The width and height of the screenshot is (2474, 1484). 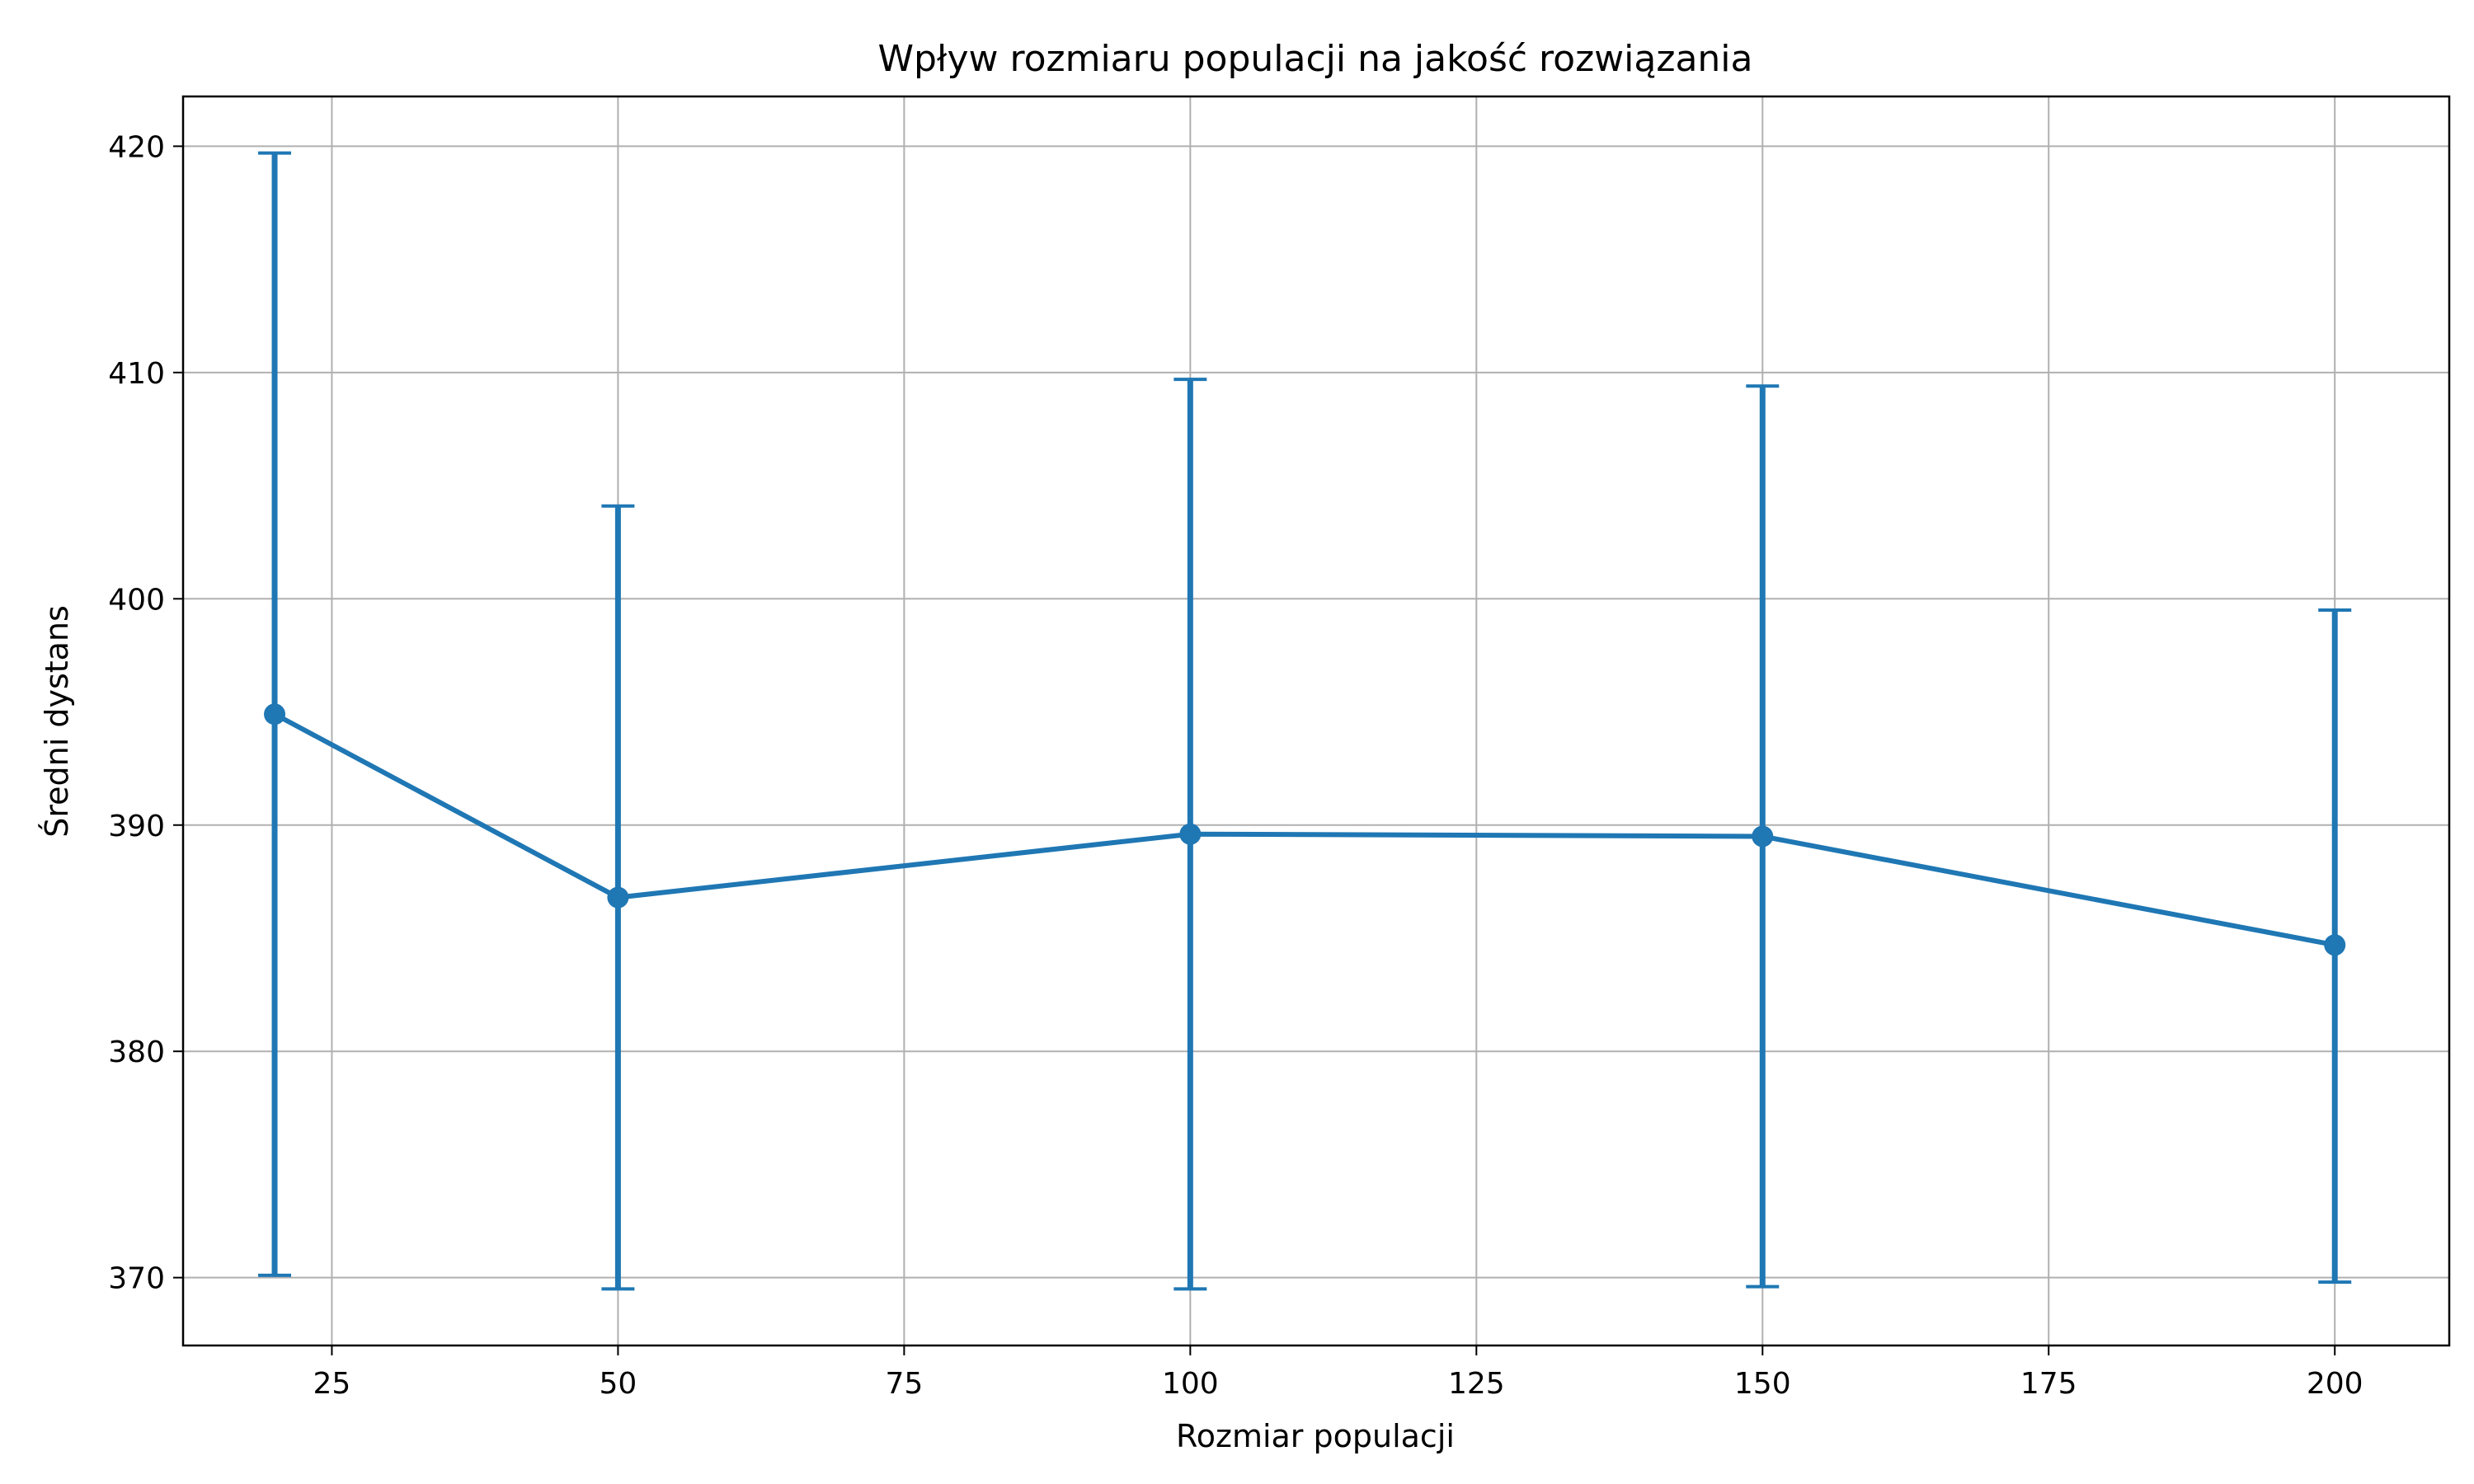 What do you see at coordinates (136, 600) in the screenshot?
I see `y-tick-label: 400` at bounding box center [136, 600].